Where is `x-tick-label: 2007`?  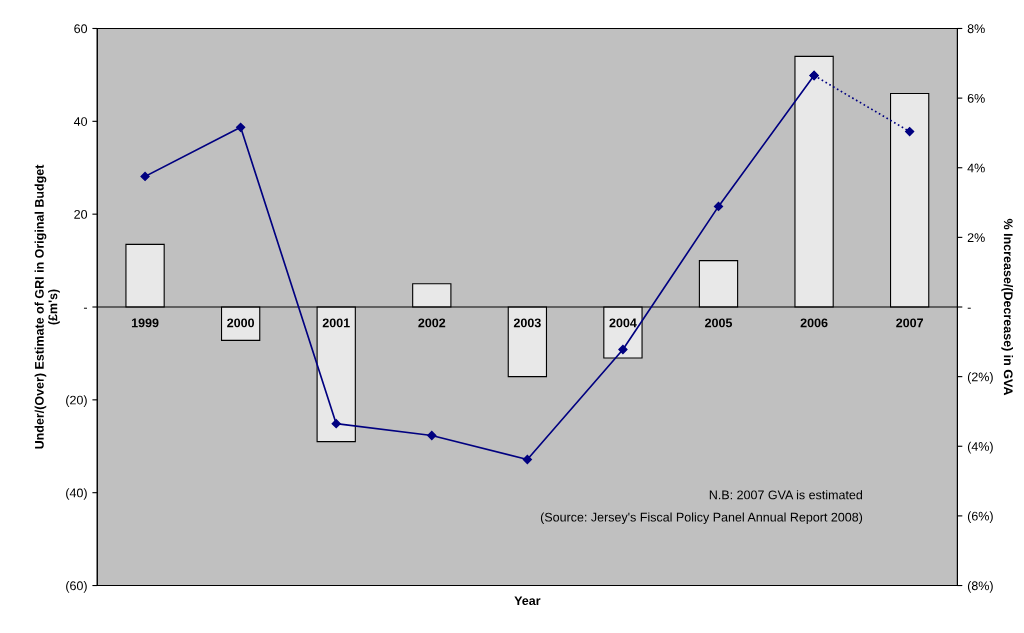
x-tick-label: 2007 is located at coordinates (910, 323).